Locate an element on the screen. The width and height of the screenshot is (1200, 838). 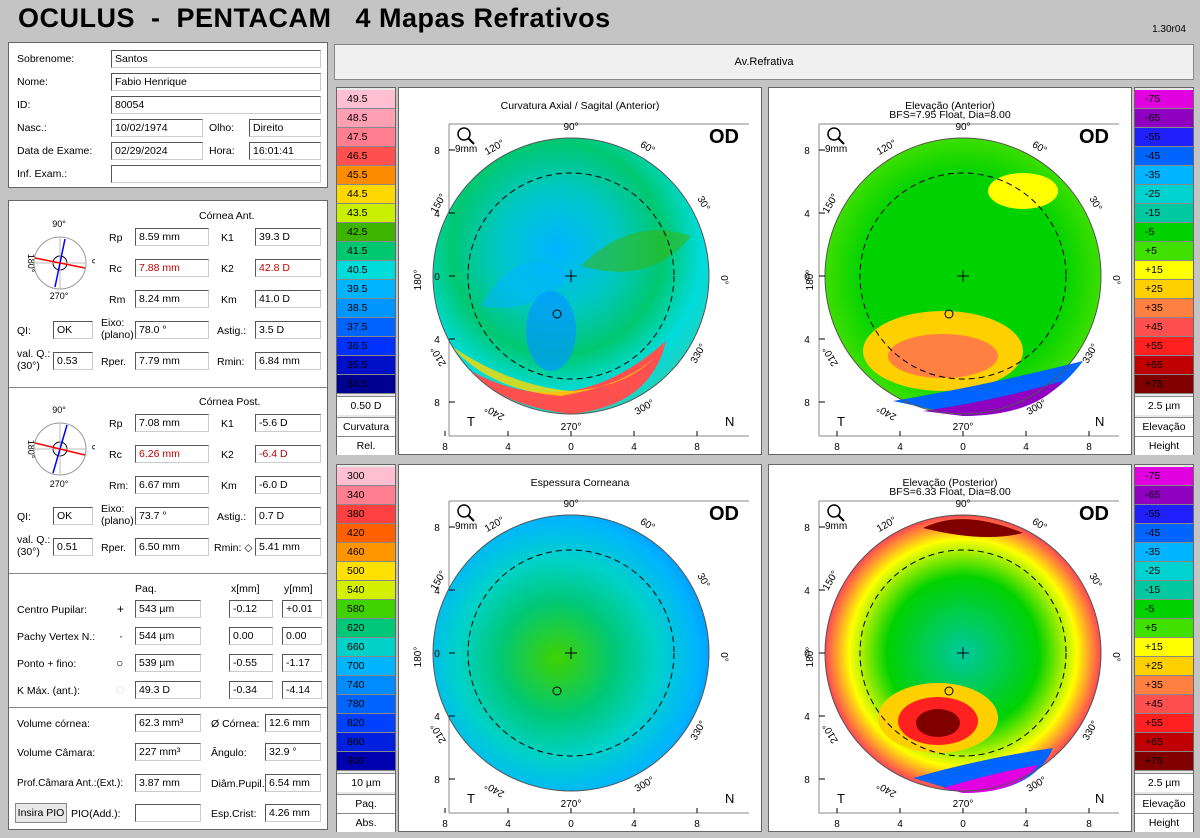
pachy-paq-value: 539 µm is located at coordinates (168, 663).